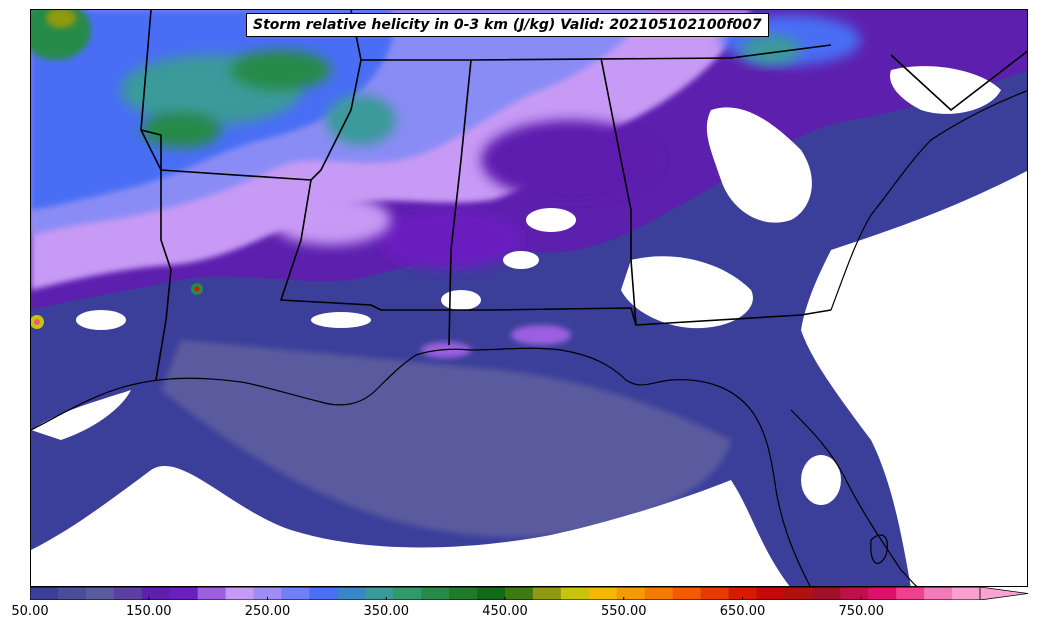 The height and width of the screenshot is (633, 1037). Describe the element at coordinates (759, 165) in the screenshot. I see `field-white-georgia` at that location.